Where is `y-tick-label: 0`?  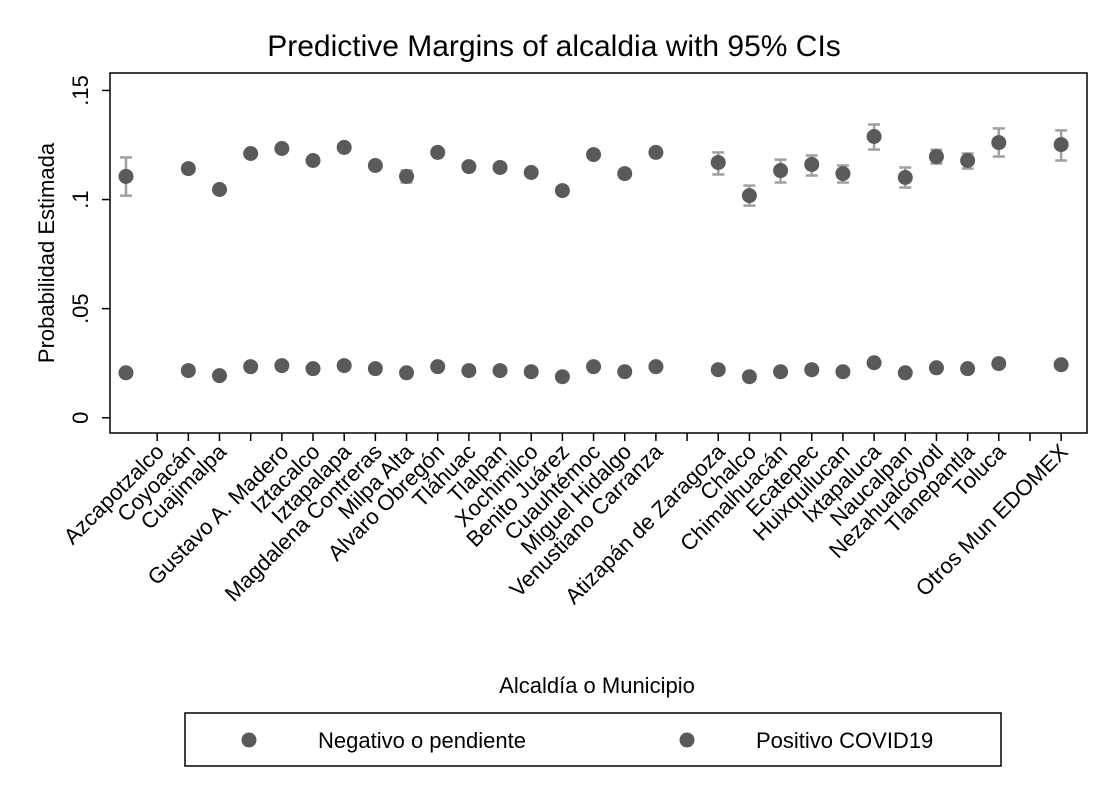
y-tick-label: 0 is located at coordinates (80, 418).